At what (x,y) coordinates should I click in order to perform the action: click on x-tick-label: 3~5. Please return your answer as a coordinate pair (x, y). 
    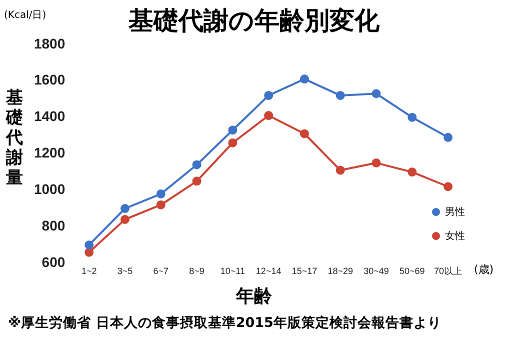
    Looking at the image, I should click on (125, 271).